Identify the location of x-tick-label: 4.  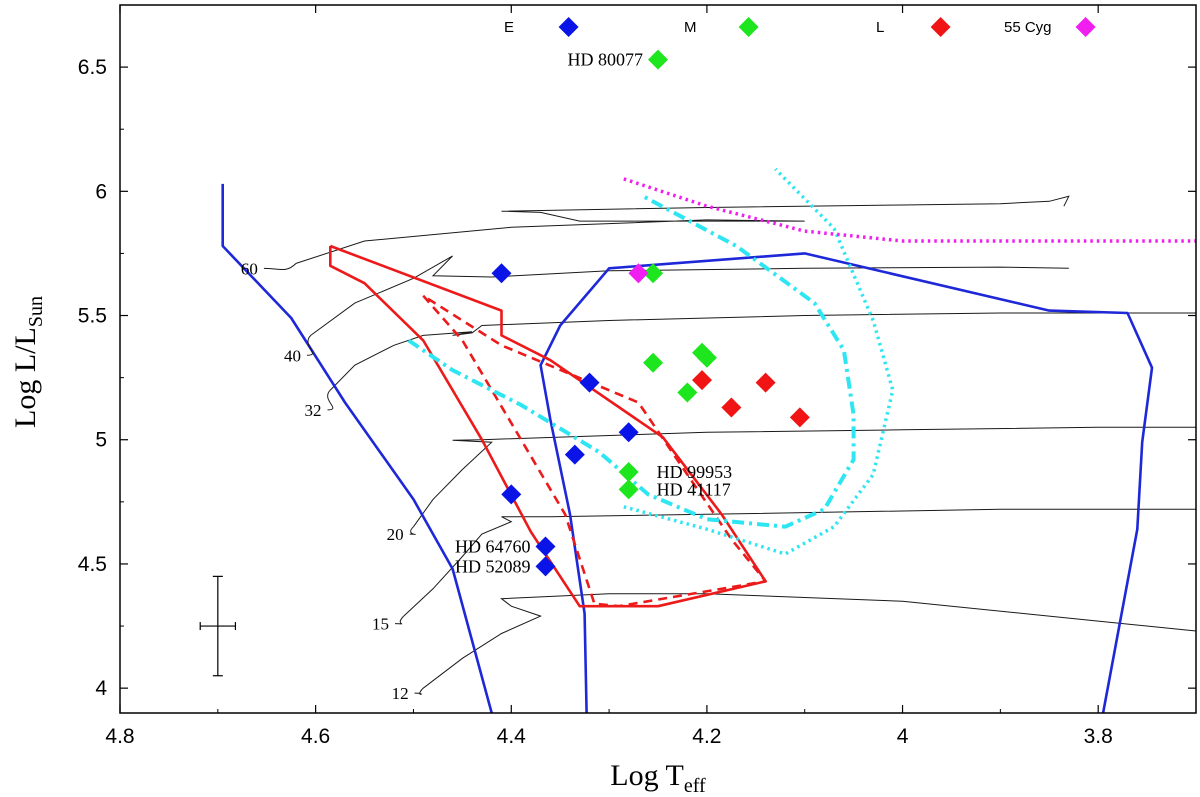
(903, 736).